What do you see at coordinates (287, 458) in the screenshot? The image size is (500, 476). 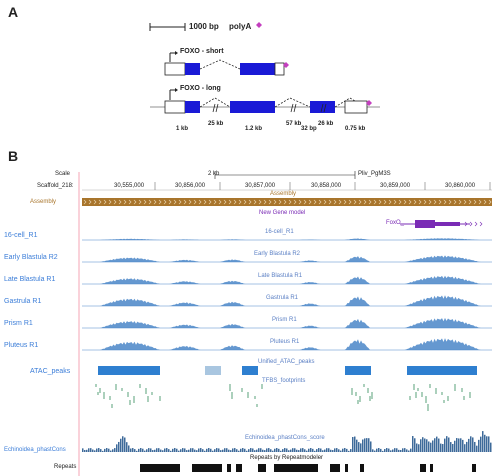 I see `repeats-track-title: Repeats by Repeatmodeler` at bounding box center [287, 458].